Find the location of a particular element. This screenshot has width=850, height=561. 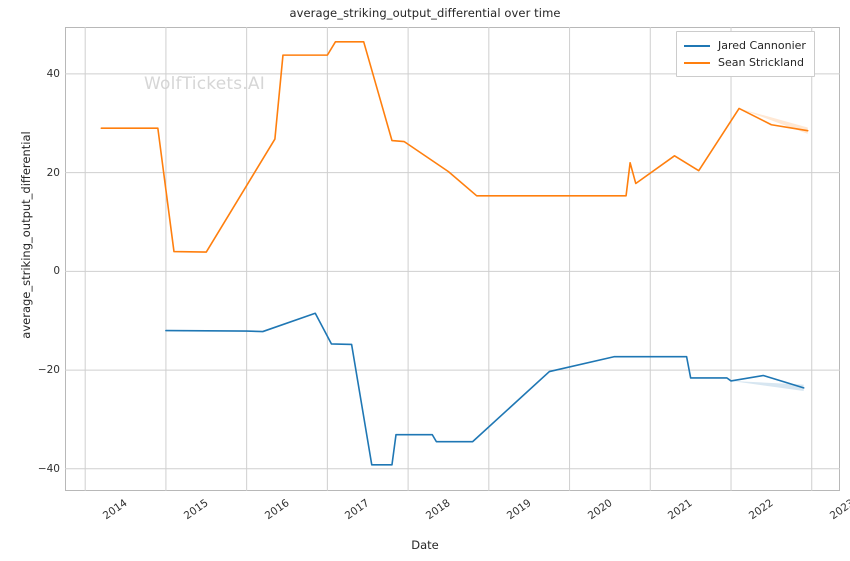

y-tick-20: 20 is located at coordinates (53, 172).